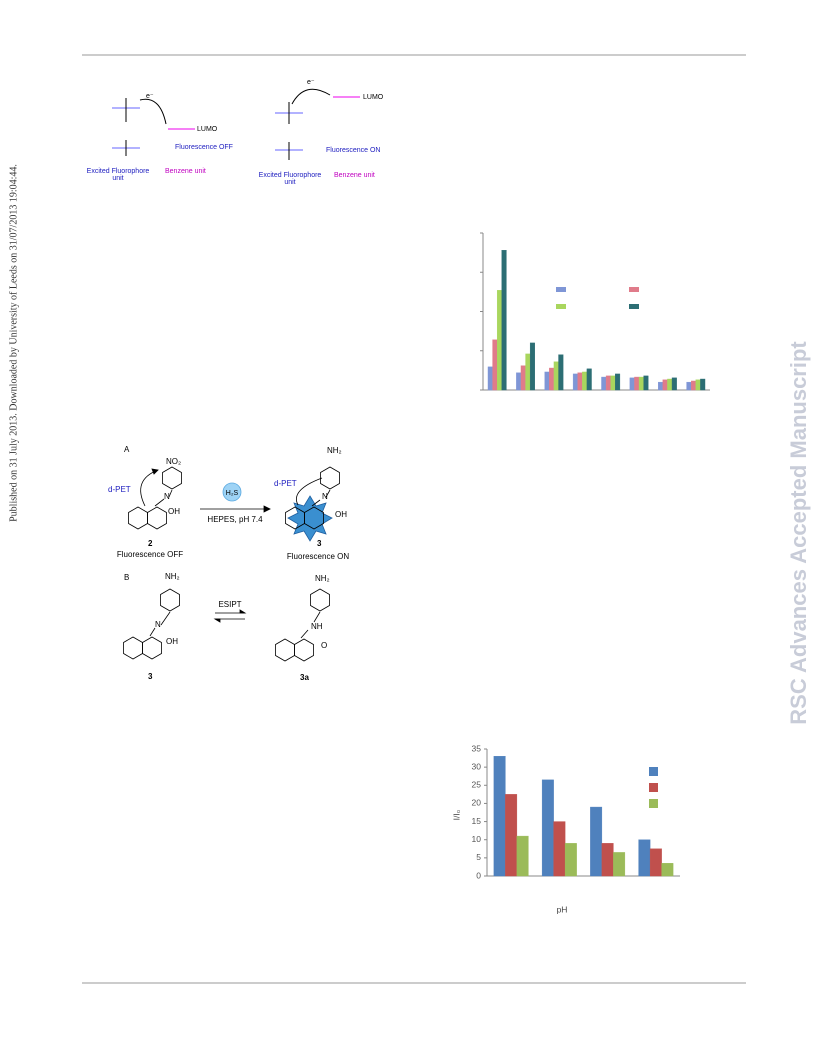  What do you see at coordinates (477, 821) in the screenshot?
I see `y-tick-label: 15` at bounding box center [477, 821].